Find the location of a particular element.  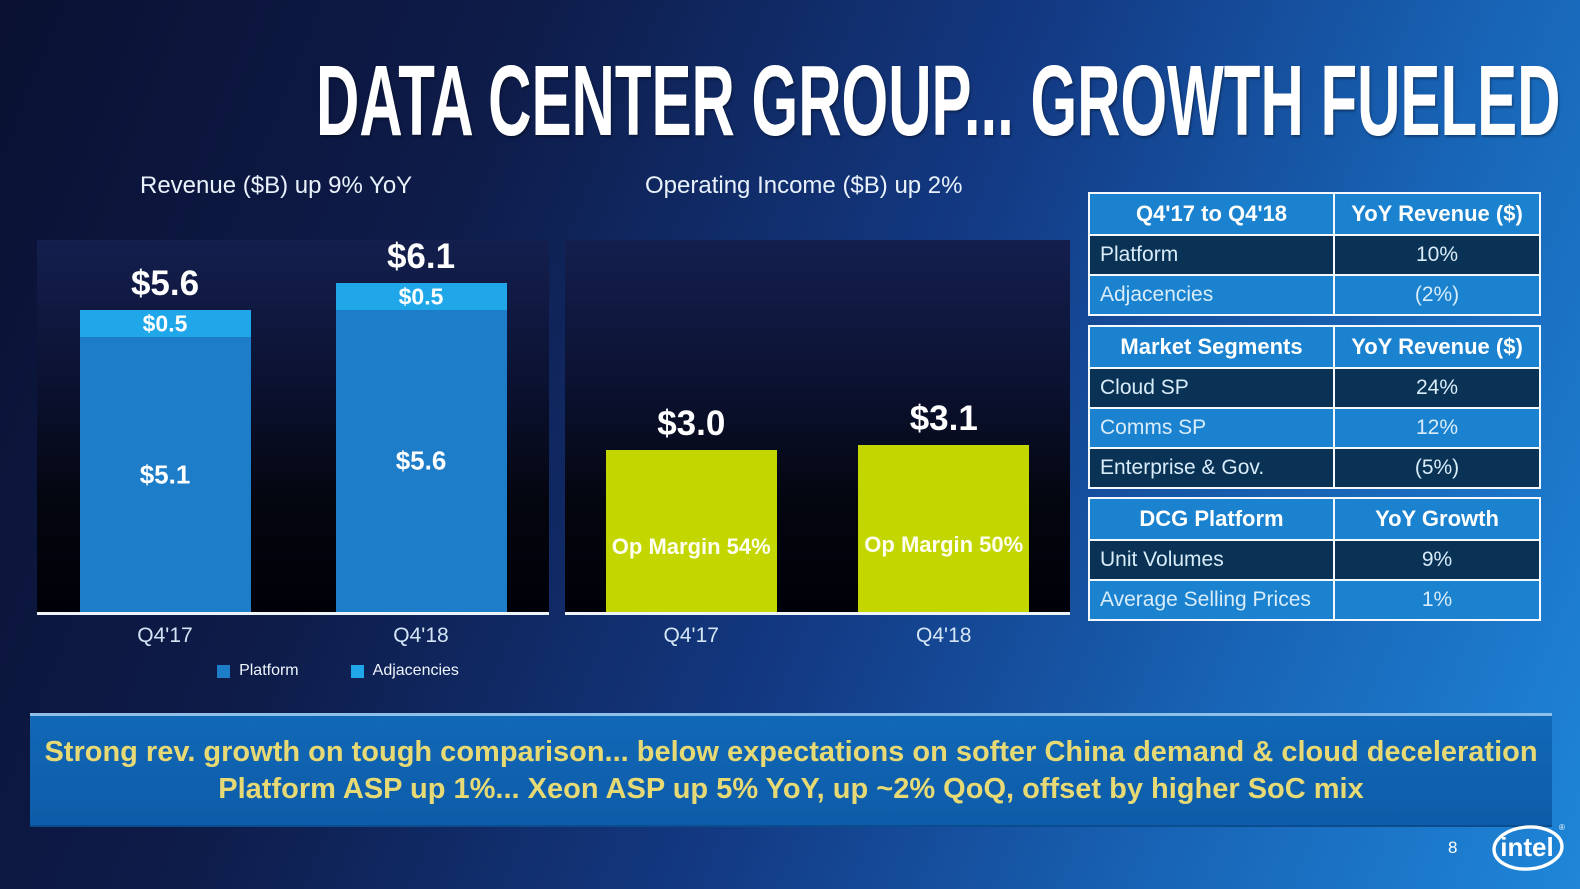

bar-Q4'18: $0.5 $5.6 is located at coordinates (421, 447).